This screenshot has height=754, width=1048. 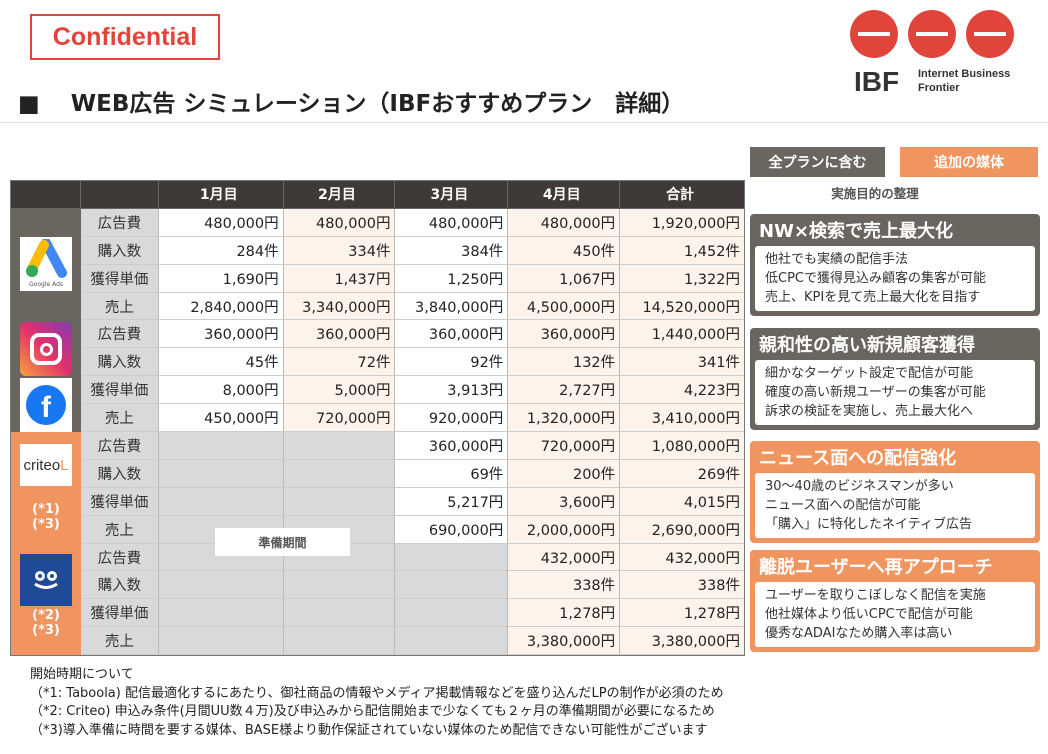 What do you see at coordinates (46, 525) in the screenshot?
I see `note: (*3)` at bounding box center [46, 525].